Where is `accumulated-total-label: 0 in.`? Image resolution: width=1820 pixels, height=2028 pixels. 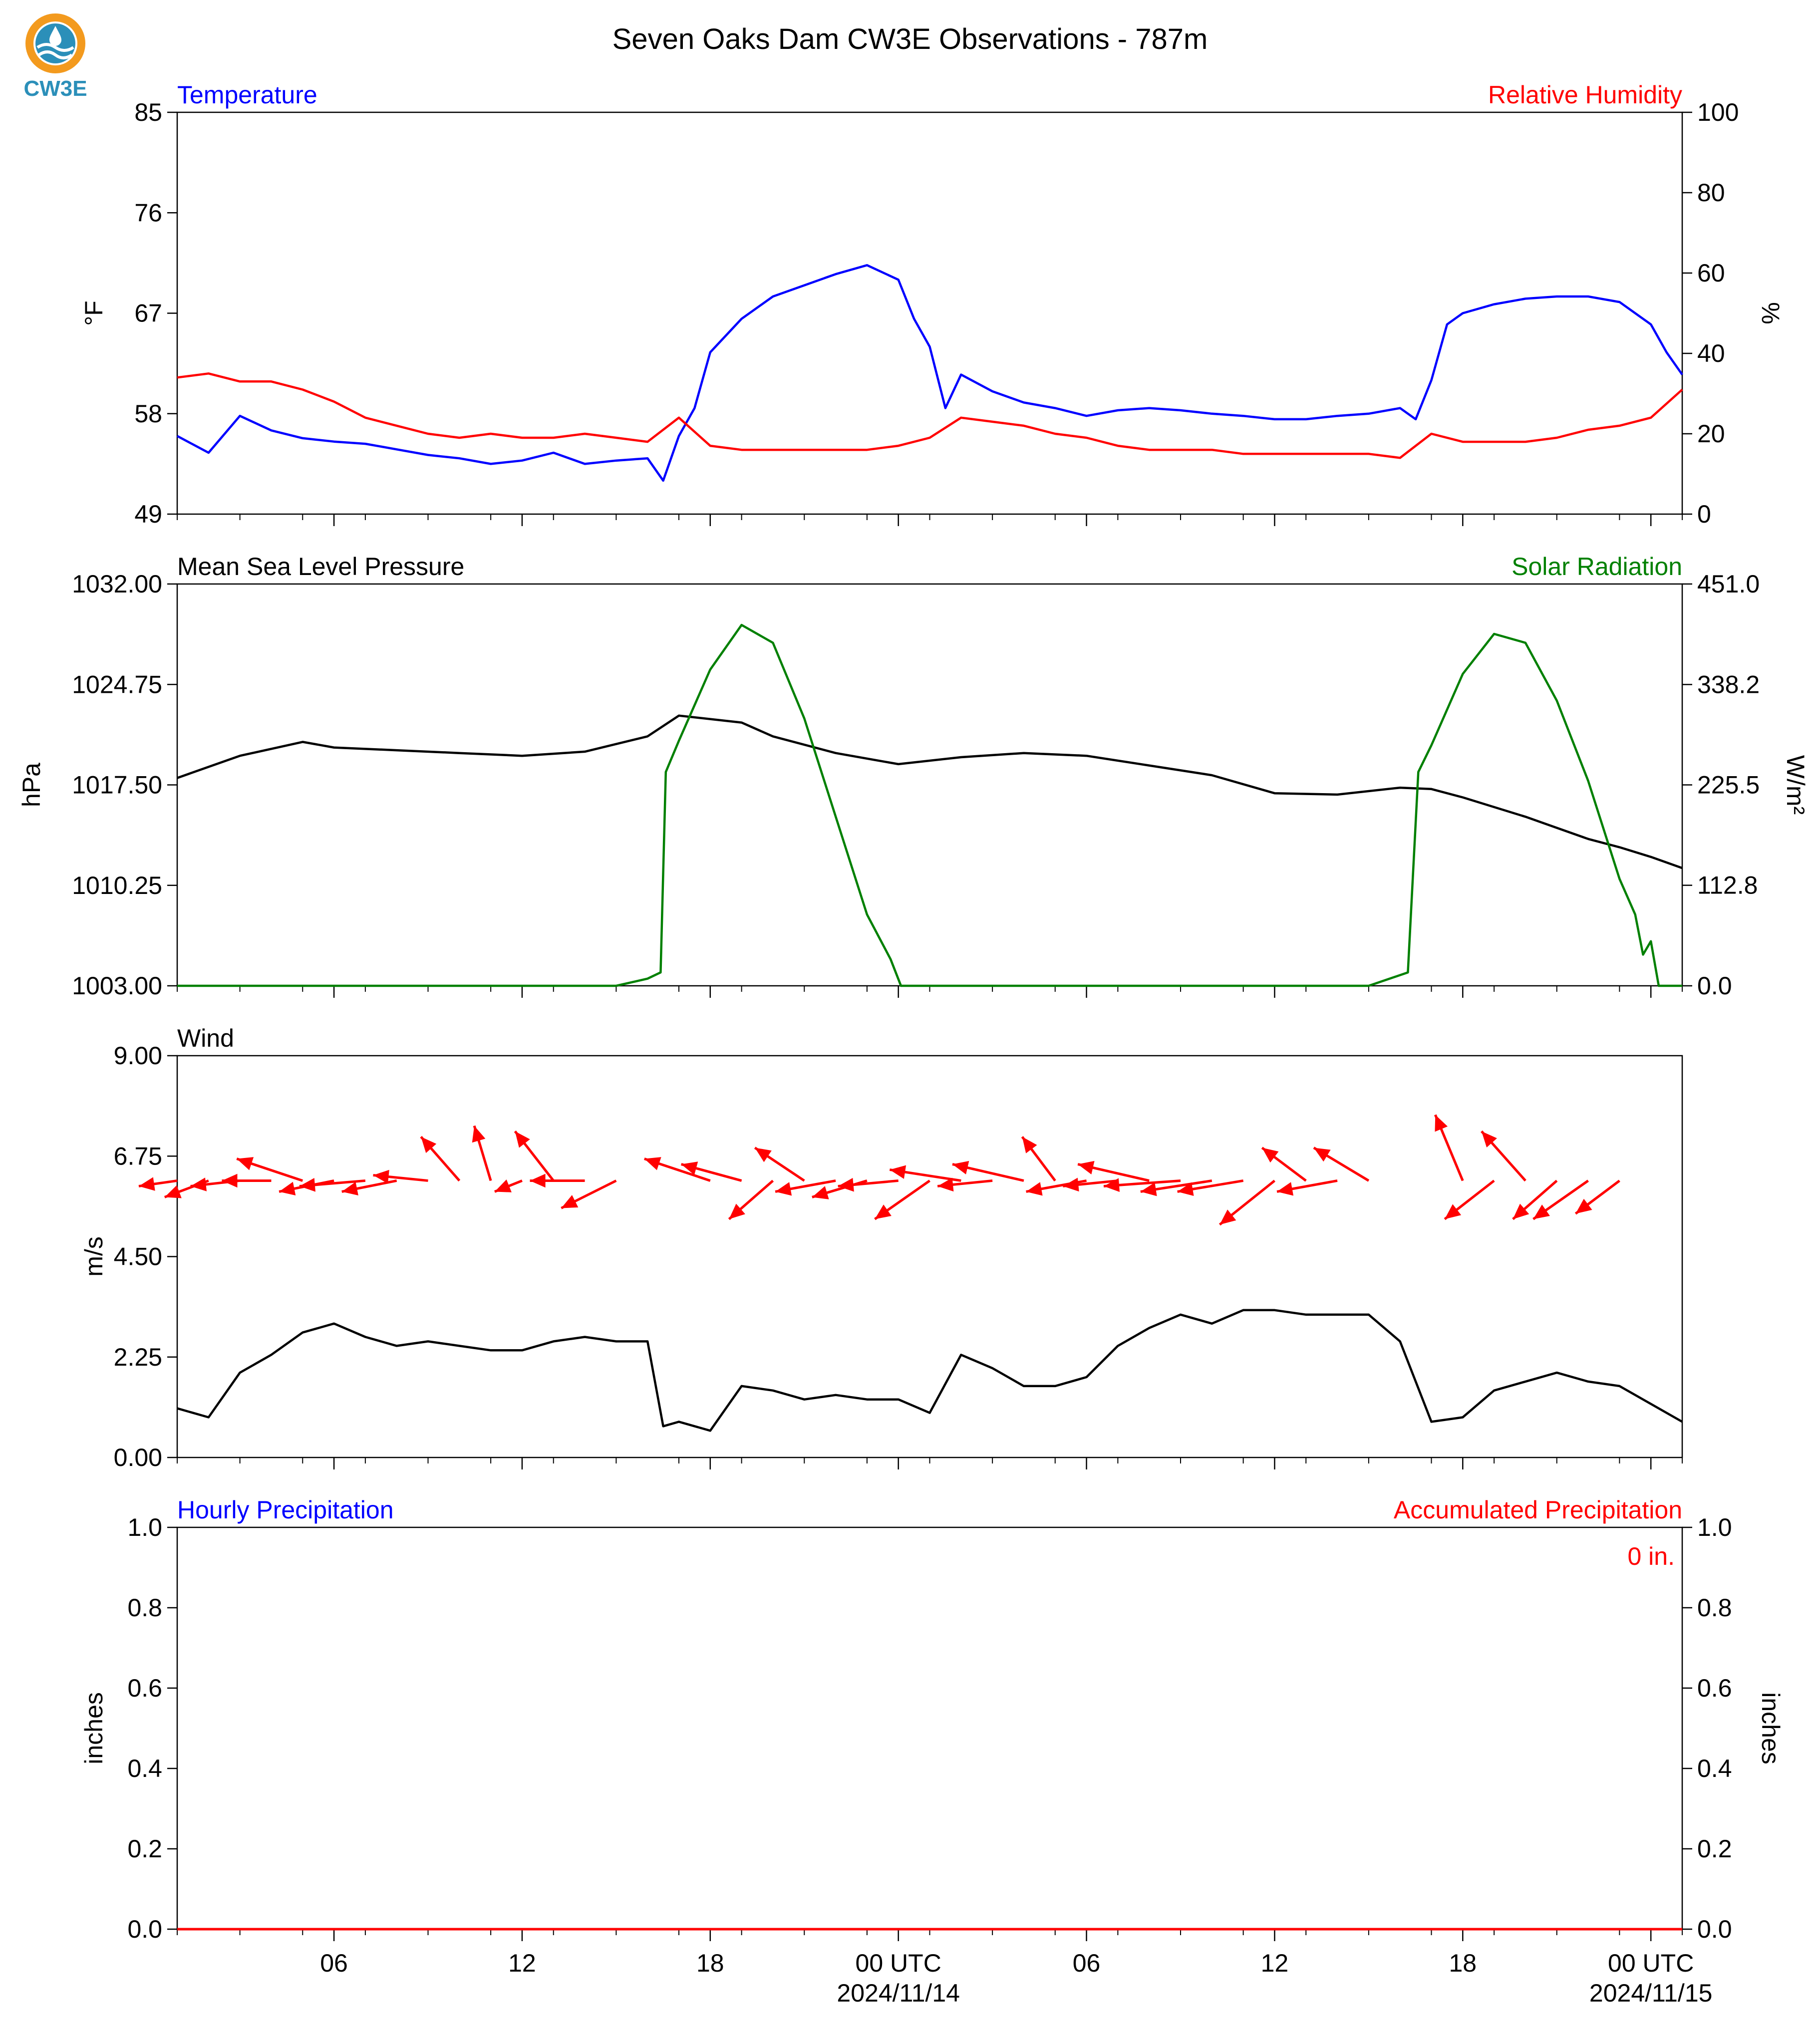 accumulated-total-label: 0 in. is located at coordinates (1651, 1556).